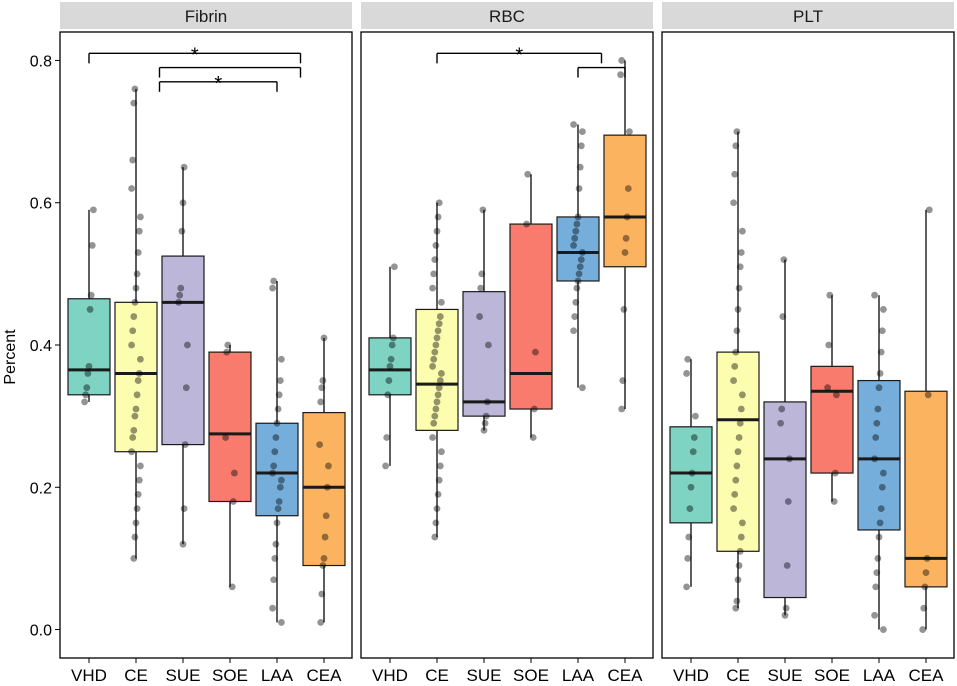 The height and width of the screenshot is (686, 957). What do you see at coordinates (785, 675) in the screenshot?
I see `x-tick-label: SUE` at bounding box center [785, 675].